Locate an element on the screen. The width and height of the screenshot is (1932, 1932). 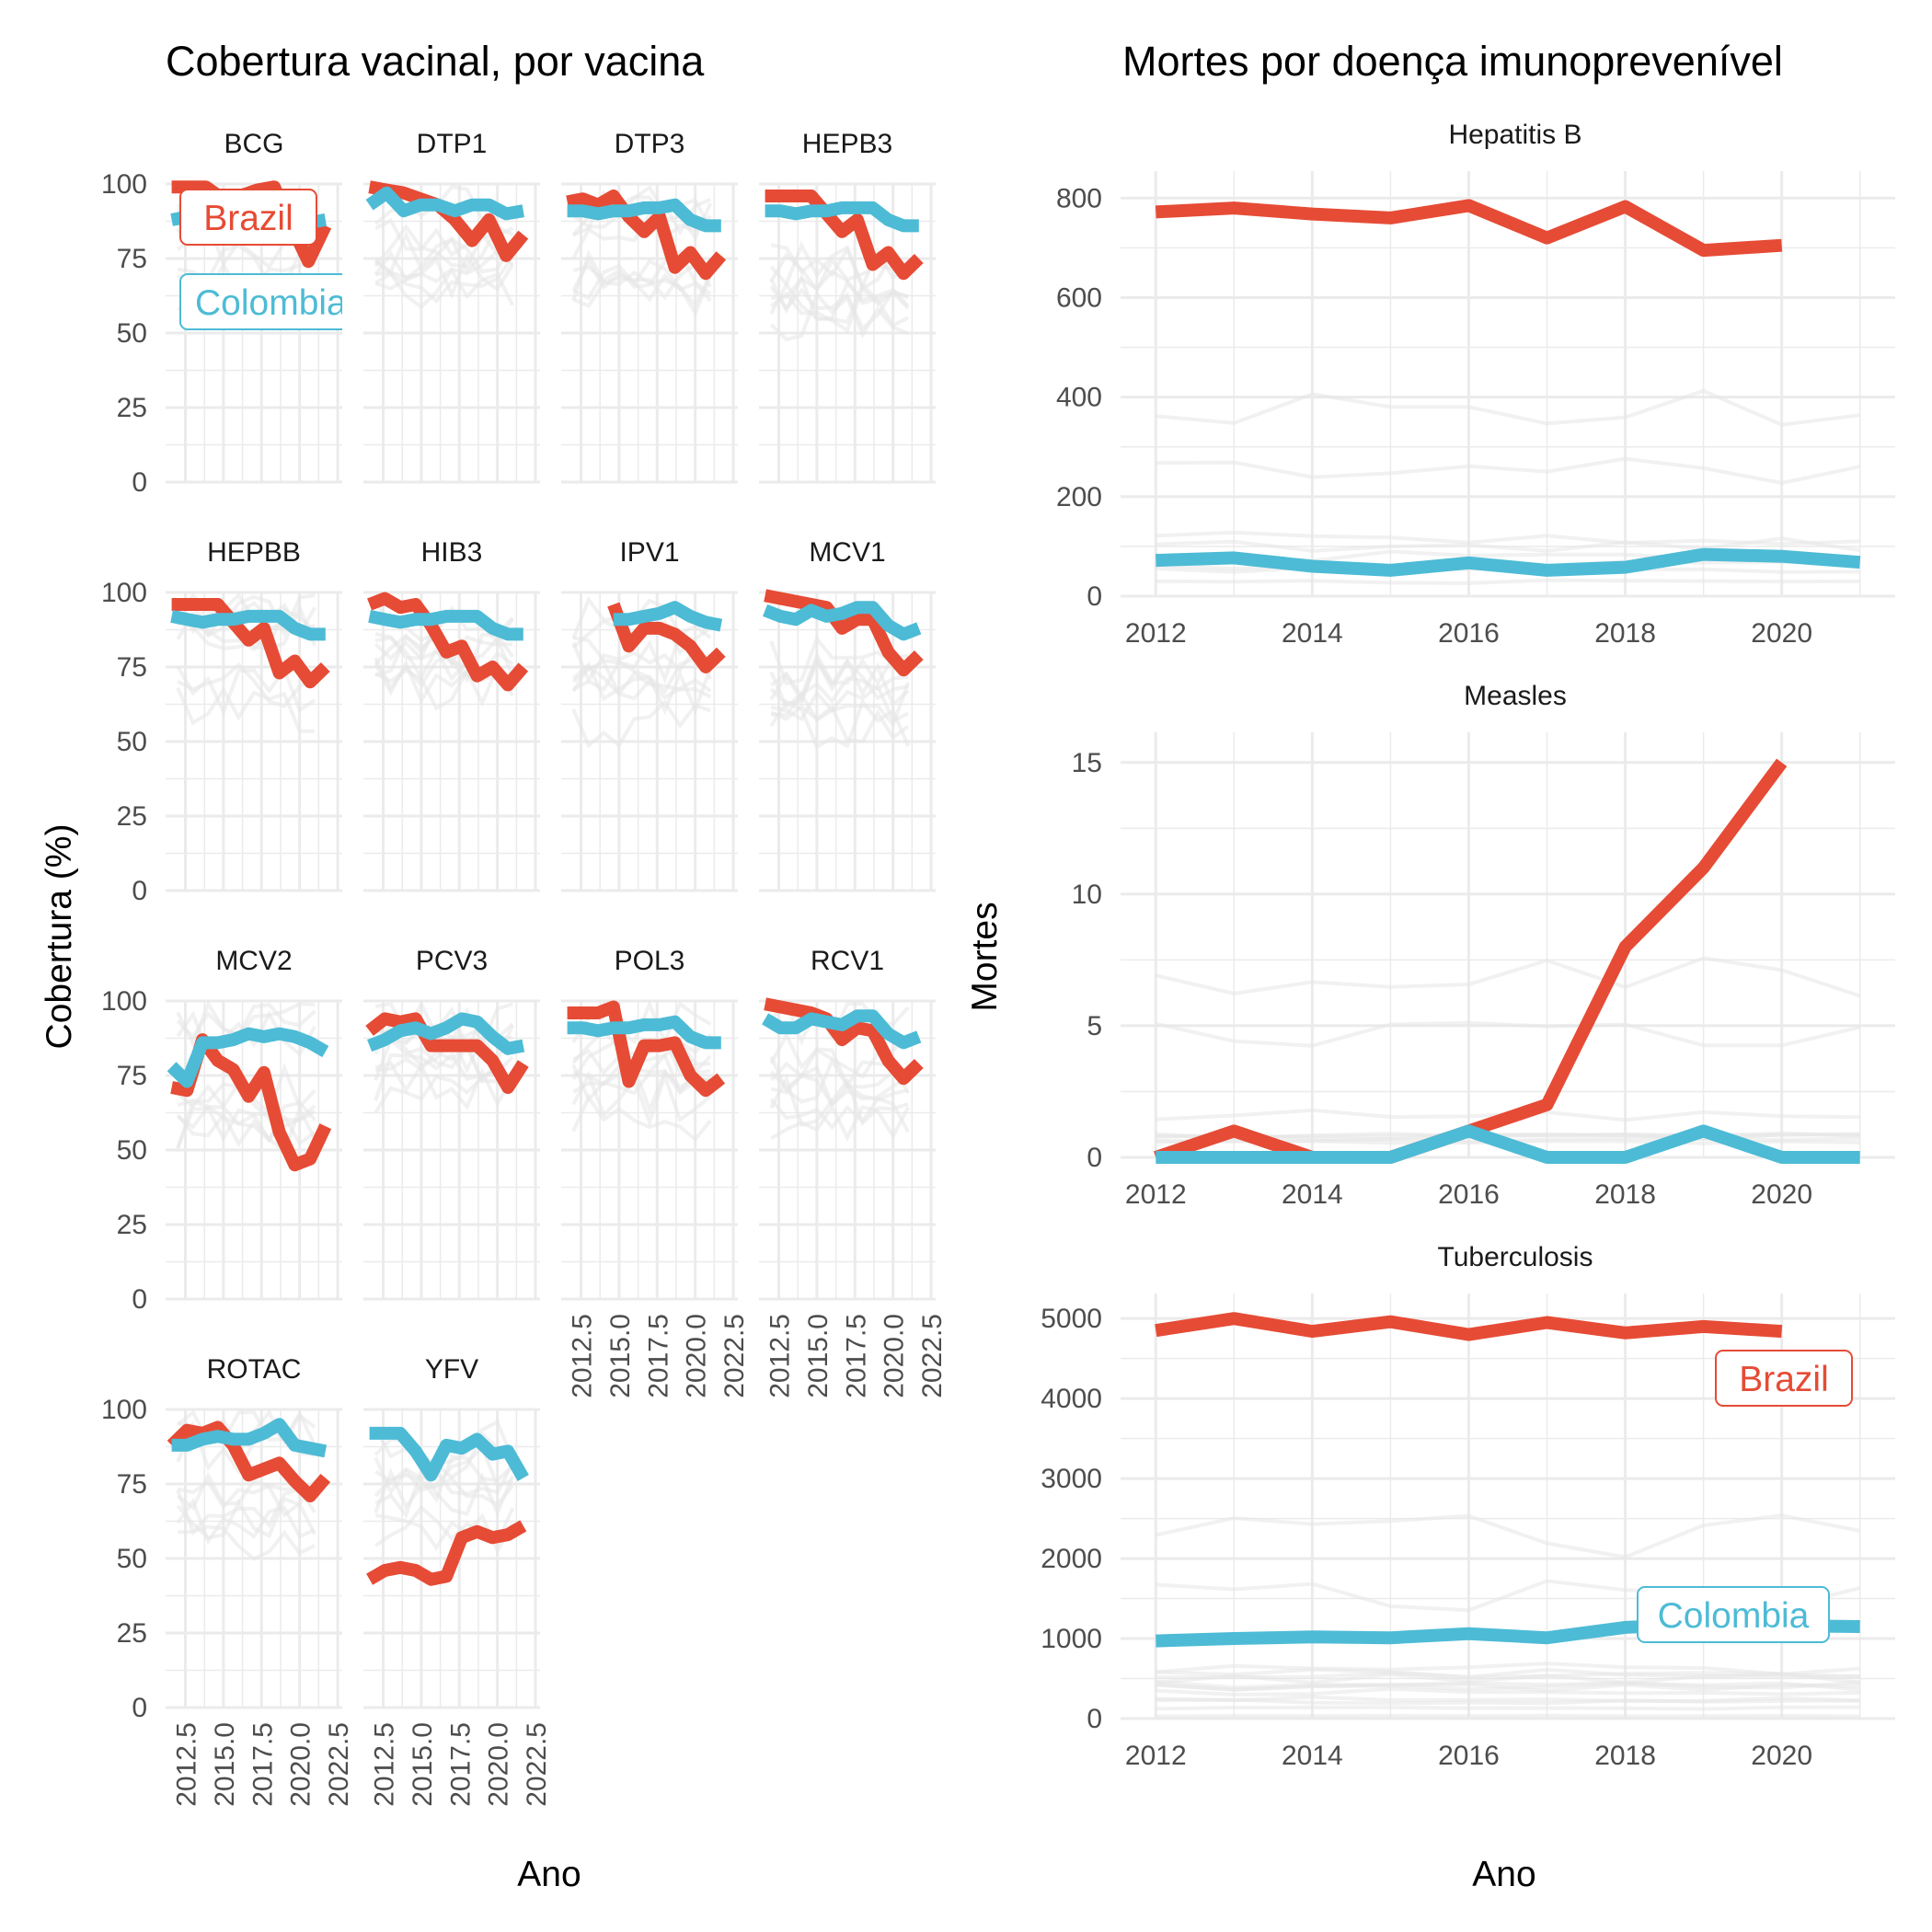
facet-pcv3: PCV3 is located at coordinates (451, 1123).